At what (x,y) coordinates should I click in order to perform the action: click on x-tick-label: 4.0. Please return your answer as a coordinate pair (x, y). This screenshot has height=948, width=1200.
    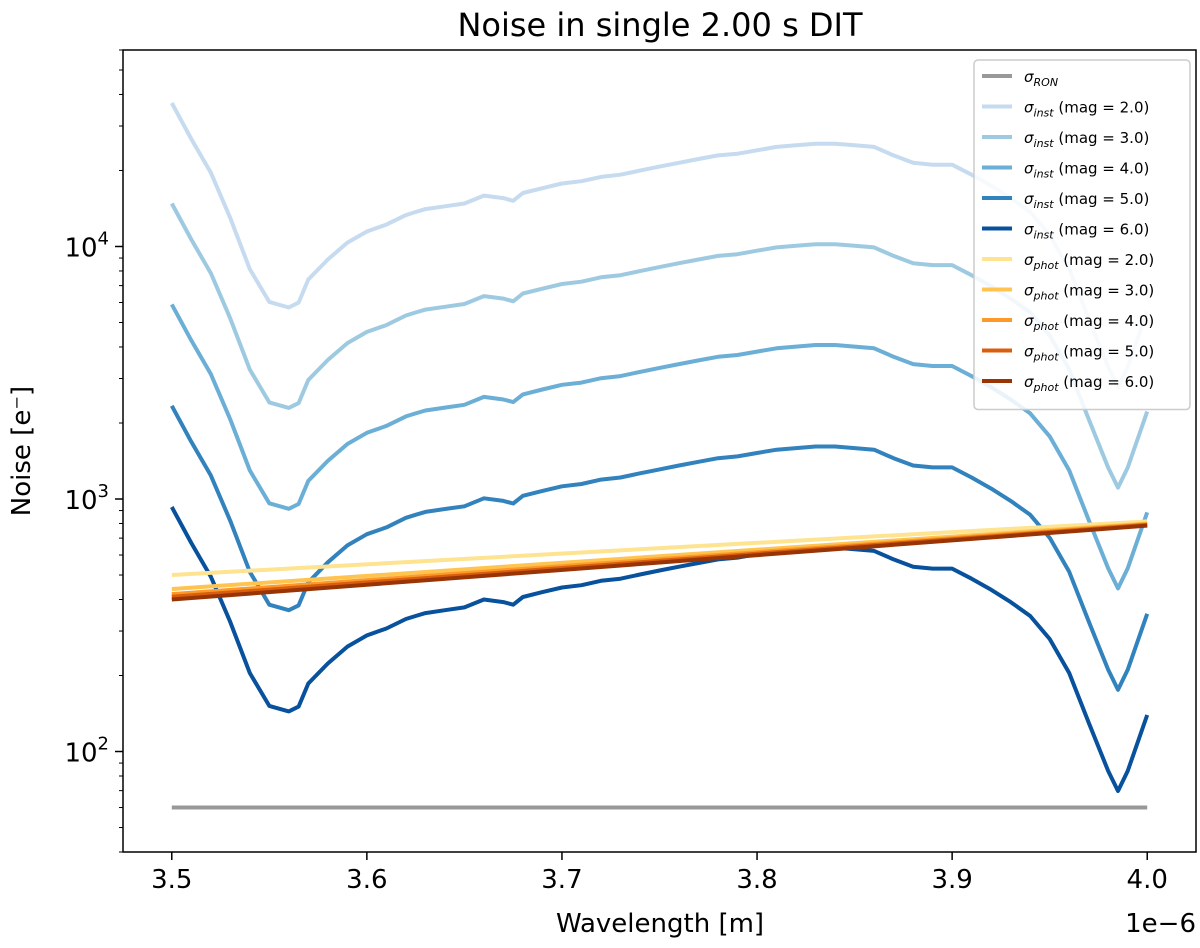
    Looking at the image, I should click on (1147, 880).